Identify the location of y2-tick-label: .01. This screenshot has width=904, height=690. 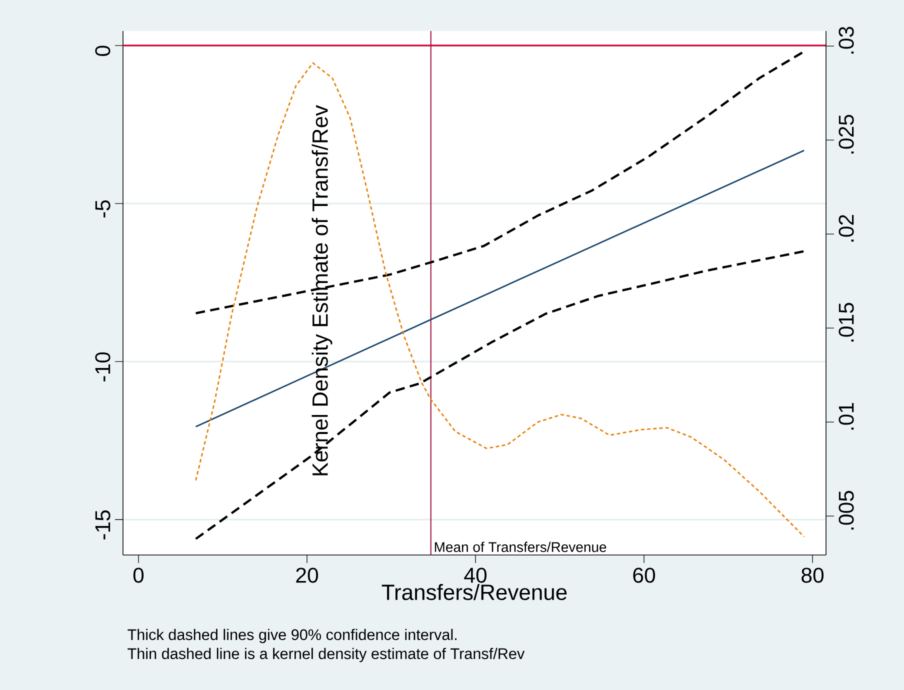
(846, 416).